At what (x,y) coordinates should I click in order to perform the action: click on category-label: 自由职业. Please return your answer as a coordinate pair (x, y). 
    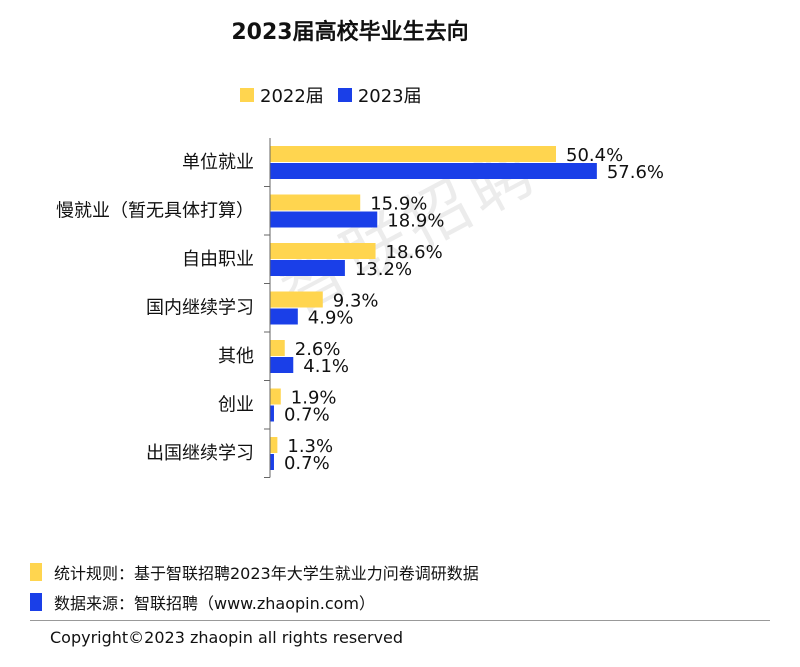
    Looking at the image, I should click on (218, 259).